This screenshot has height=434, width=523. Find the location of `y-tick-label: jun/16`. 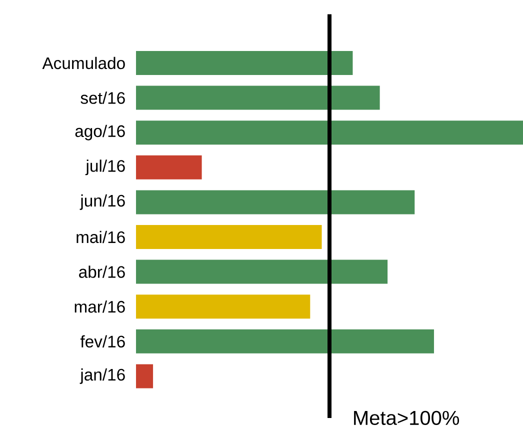

y-tick-label: jun/16 is located at coordinates (102, 202).